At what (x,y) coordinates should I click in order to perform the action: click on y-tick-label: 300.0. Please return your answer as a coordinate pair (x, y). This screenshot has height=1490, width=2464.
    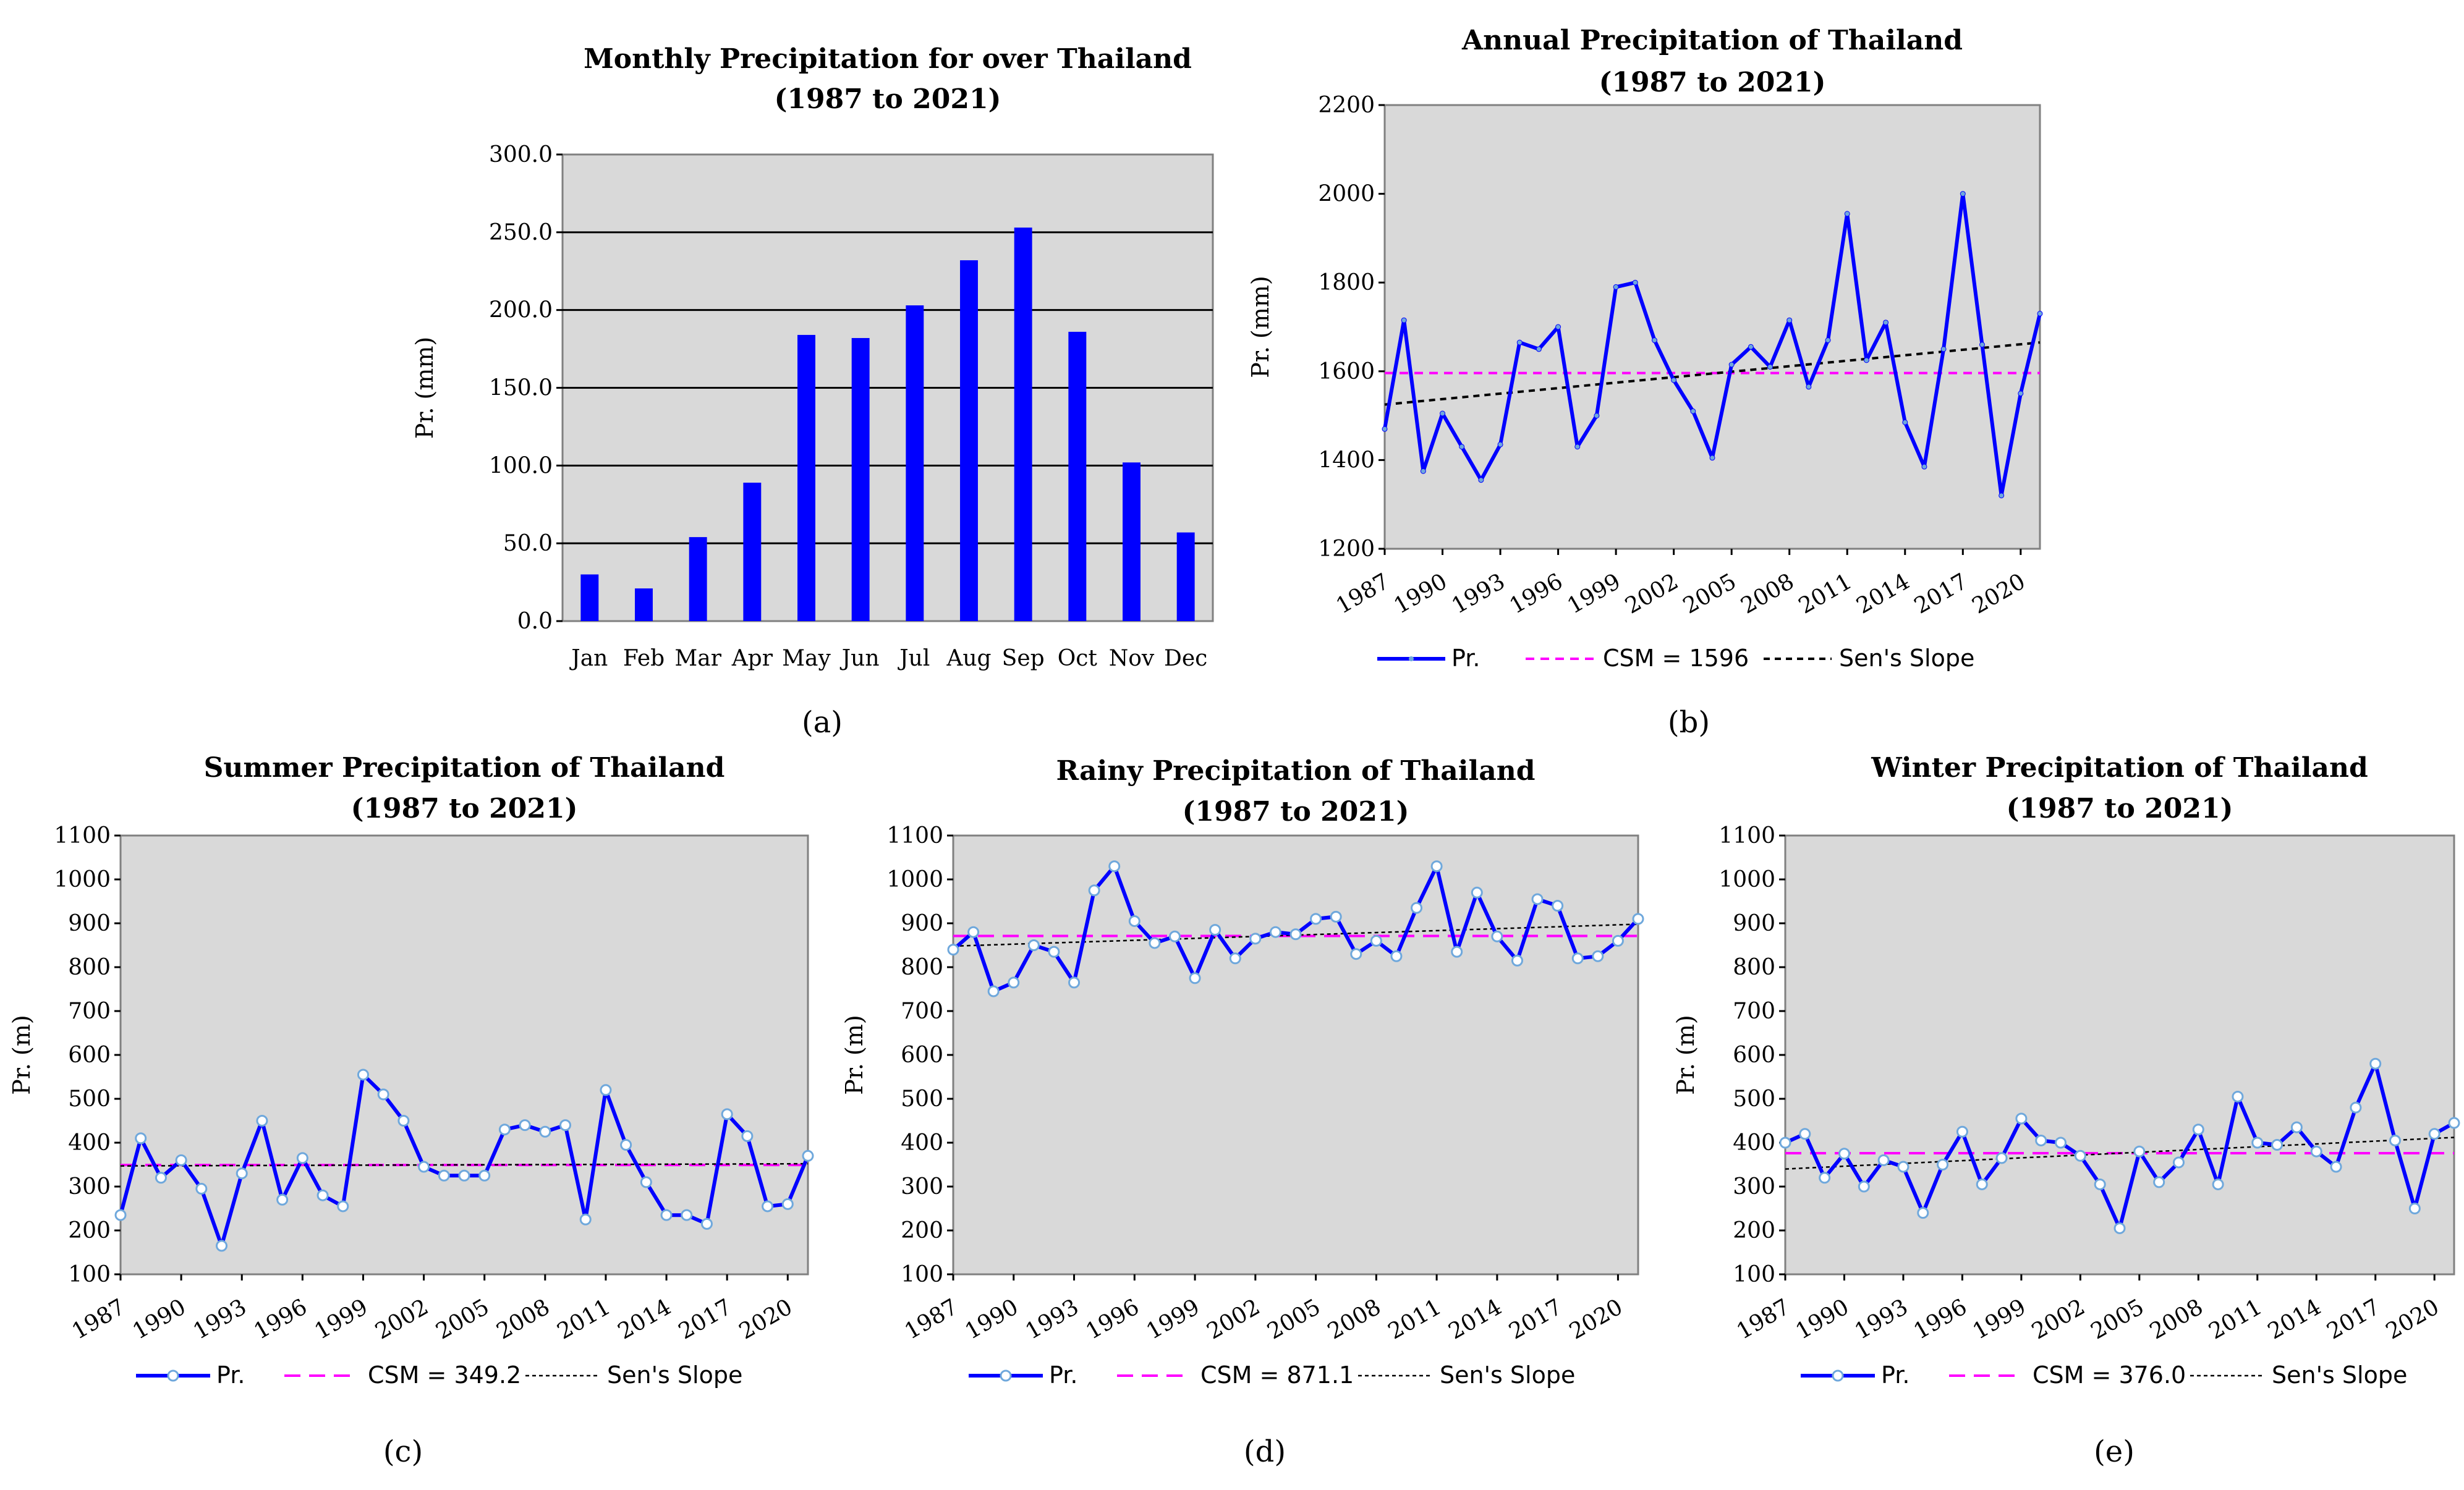
    Looking at the image, I should click on (521, 155).